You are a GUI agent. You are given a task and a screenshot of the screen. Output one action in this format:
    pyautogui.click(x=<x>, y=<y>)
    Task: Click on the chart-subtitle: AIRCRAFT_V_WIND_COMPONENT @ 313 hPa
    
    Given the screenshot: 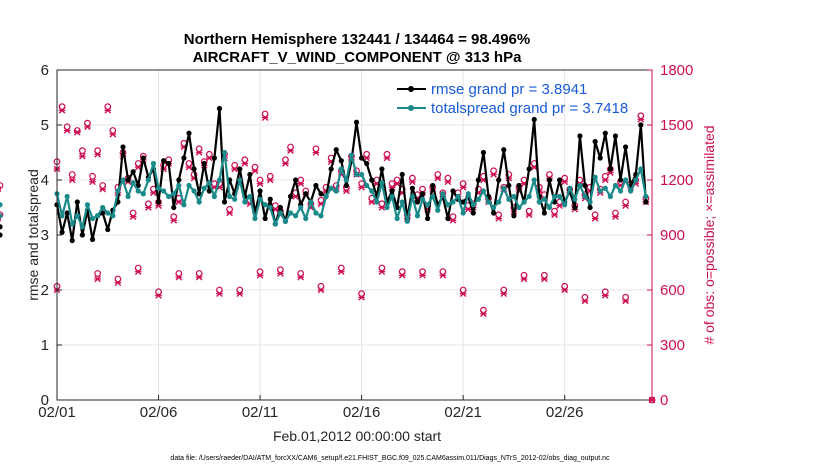 What is the action you would take?
    pyautogui.click(x=358, y=57)
    